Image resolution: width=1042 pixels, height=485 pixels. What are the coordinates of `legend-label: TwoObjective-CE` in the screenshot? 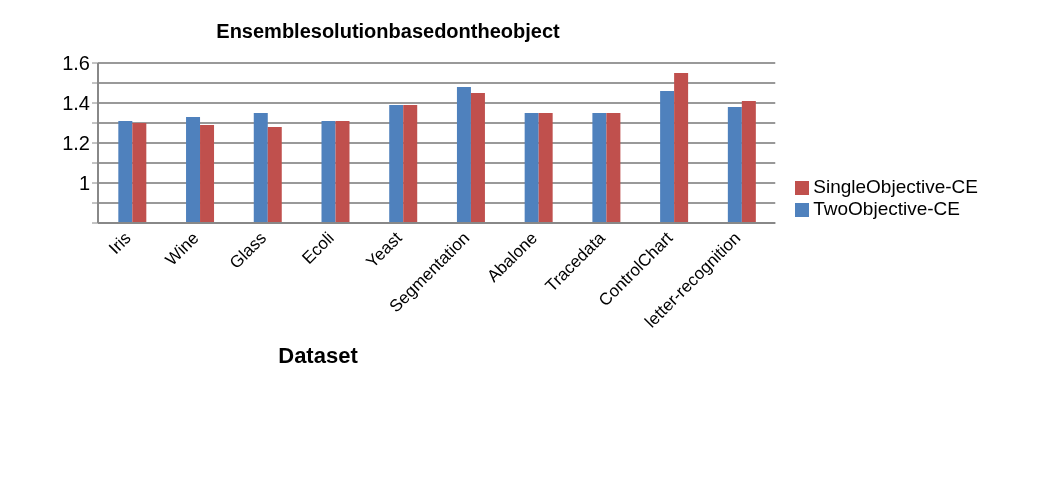 It's located at (887, 208).